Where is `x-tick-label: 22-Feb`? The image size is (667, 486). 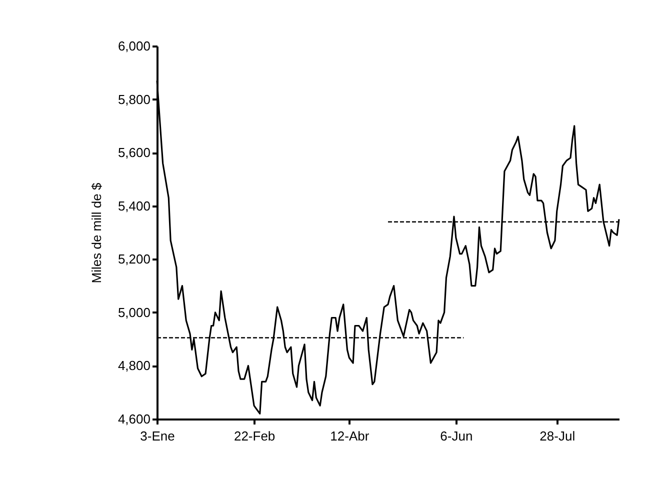
x-tick-label: 22-Feb is located at coordinates (255, 436).